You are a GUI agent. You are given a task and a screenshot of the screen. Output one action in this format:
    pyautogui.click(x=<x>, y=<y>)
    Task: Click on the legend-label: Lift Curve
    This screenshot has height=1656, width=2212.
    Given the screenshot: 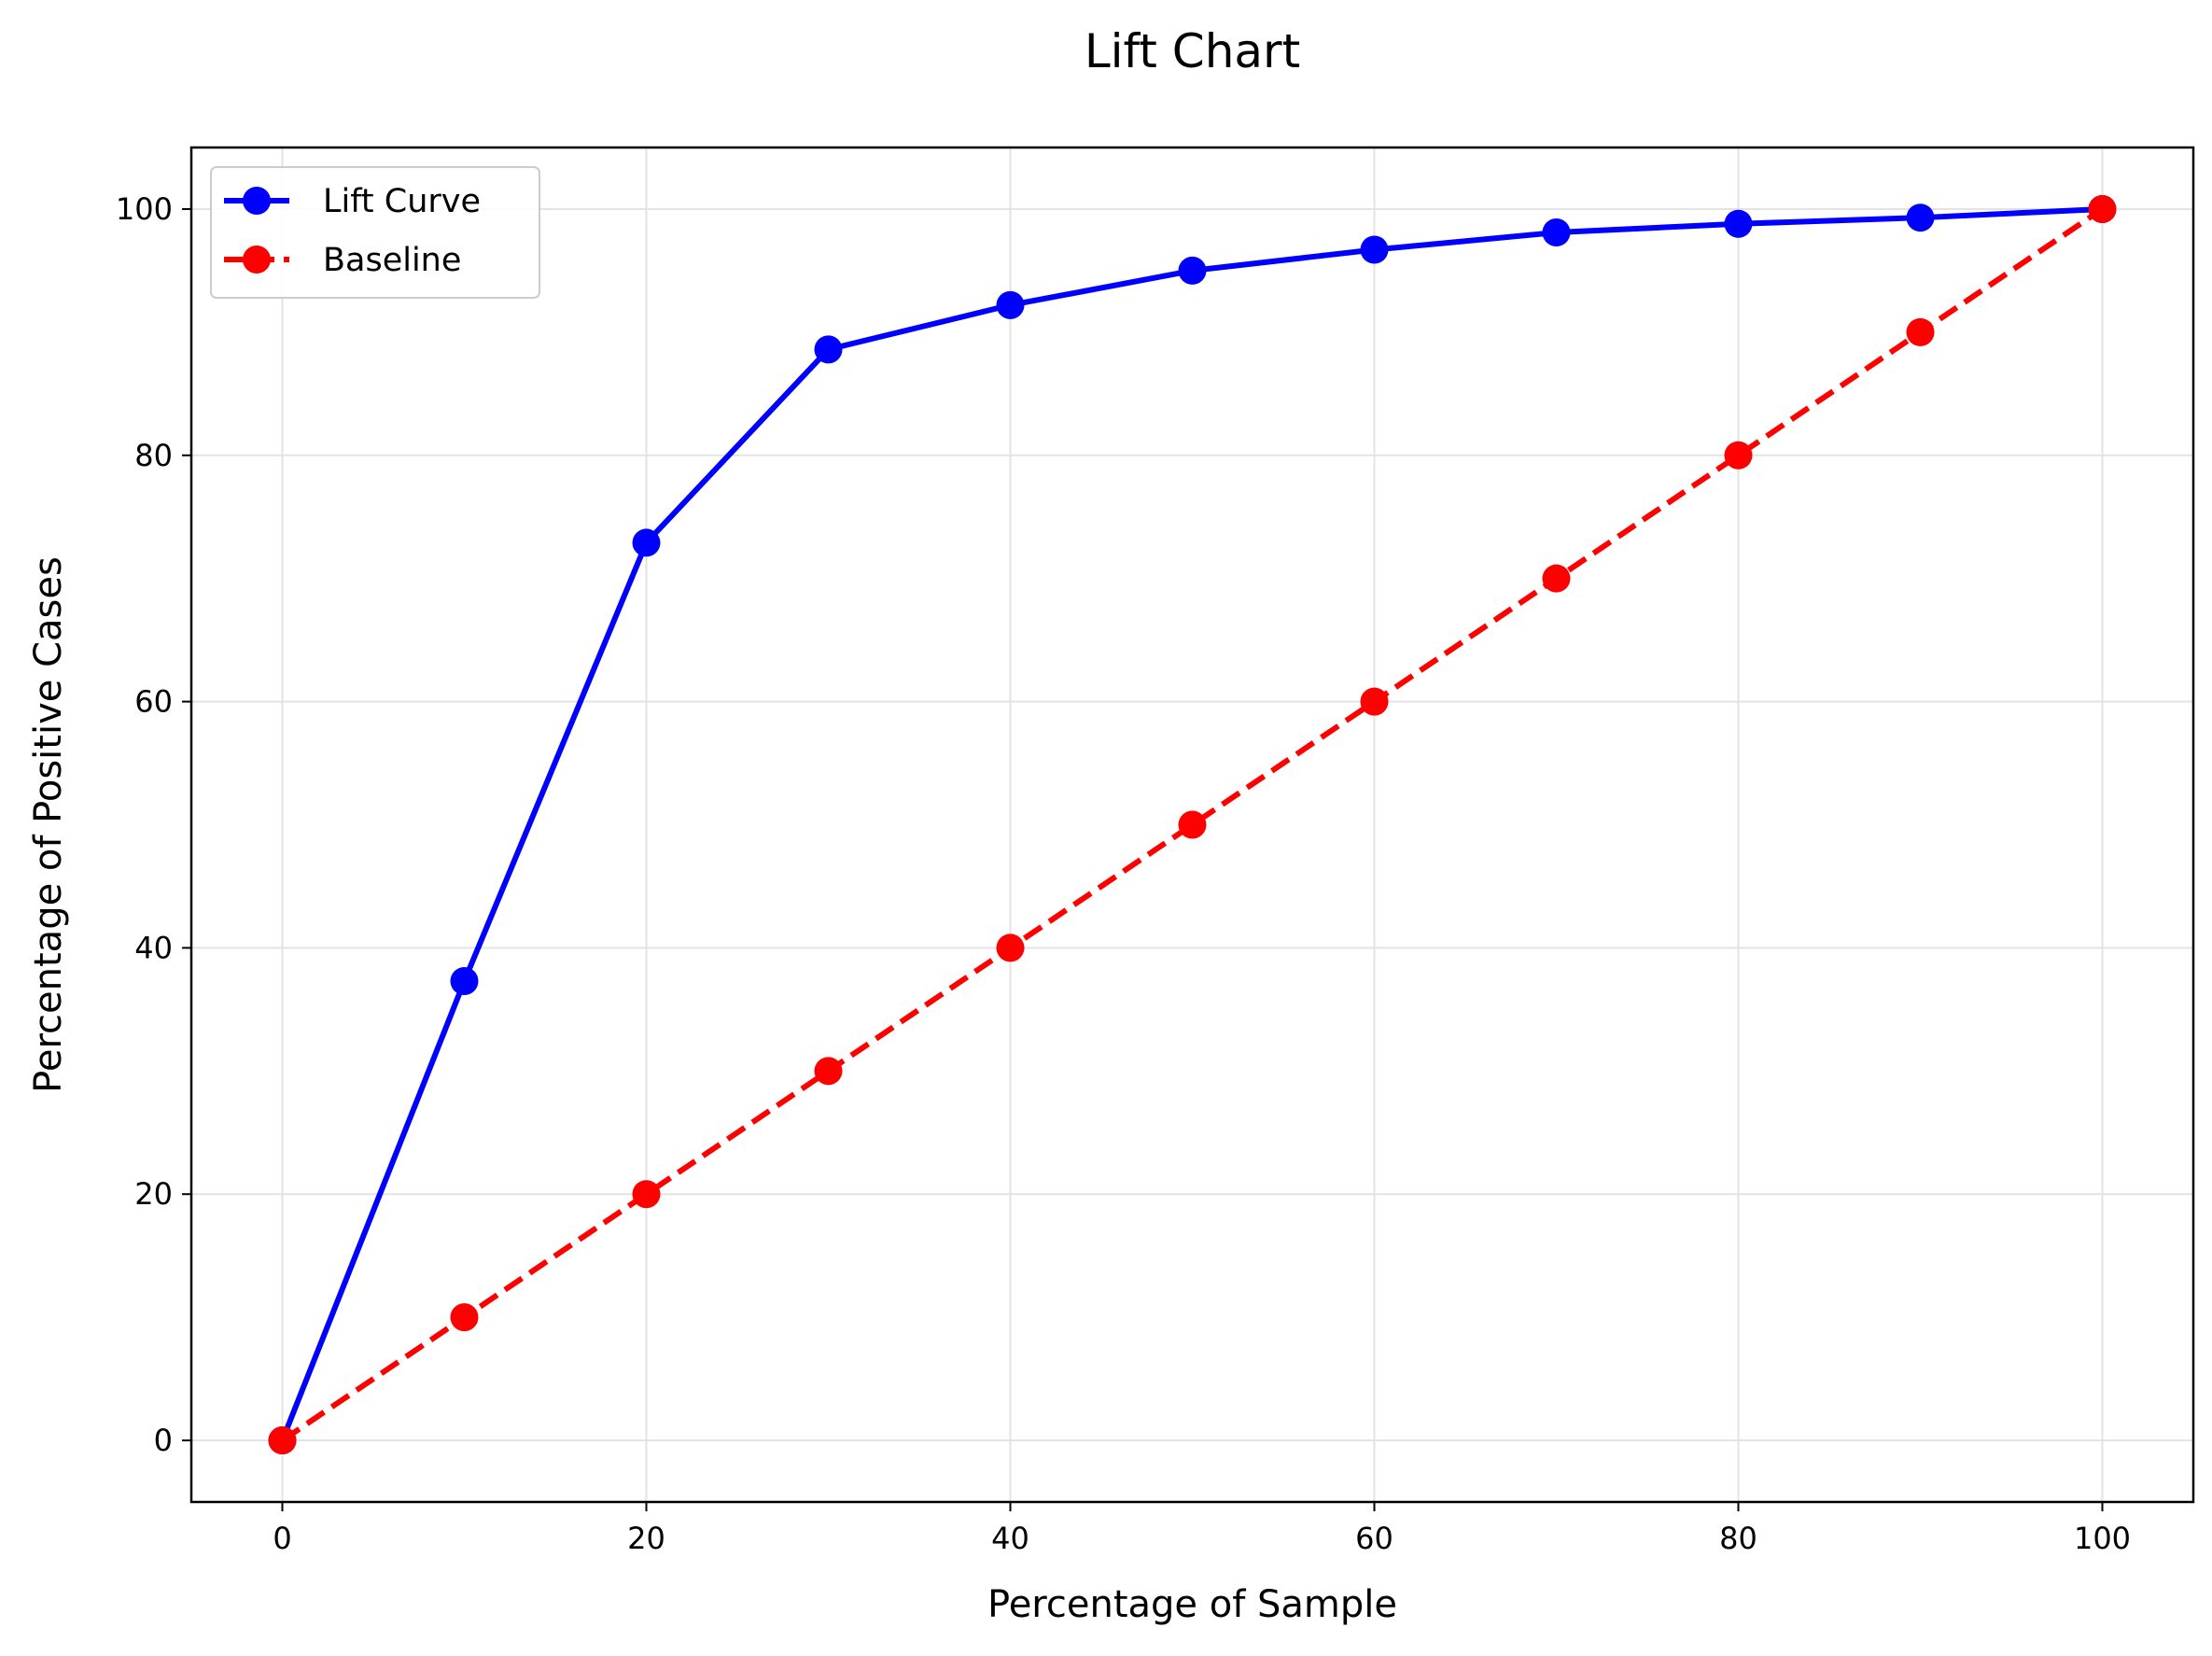 What is the action you would take?
    pyautogui.click(x=402, y=202)
    